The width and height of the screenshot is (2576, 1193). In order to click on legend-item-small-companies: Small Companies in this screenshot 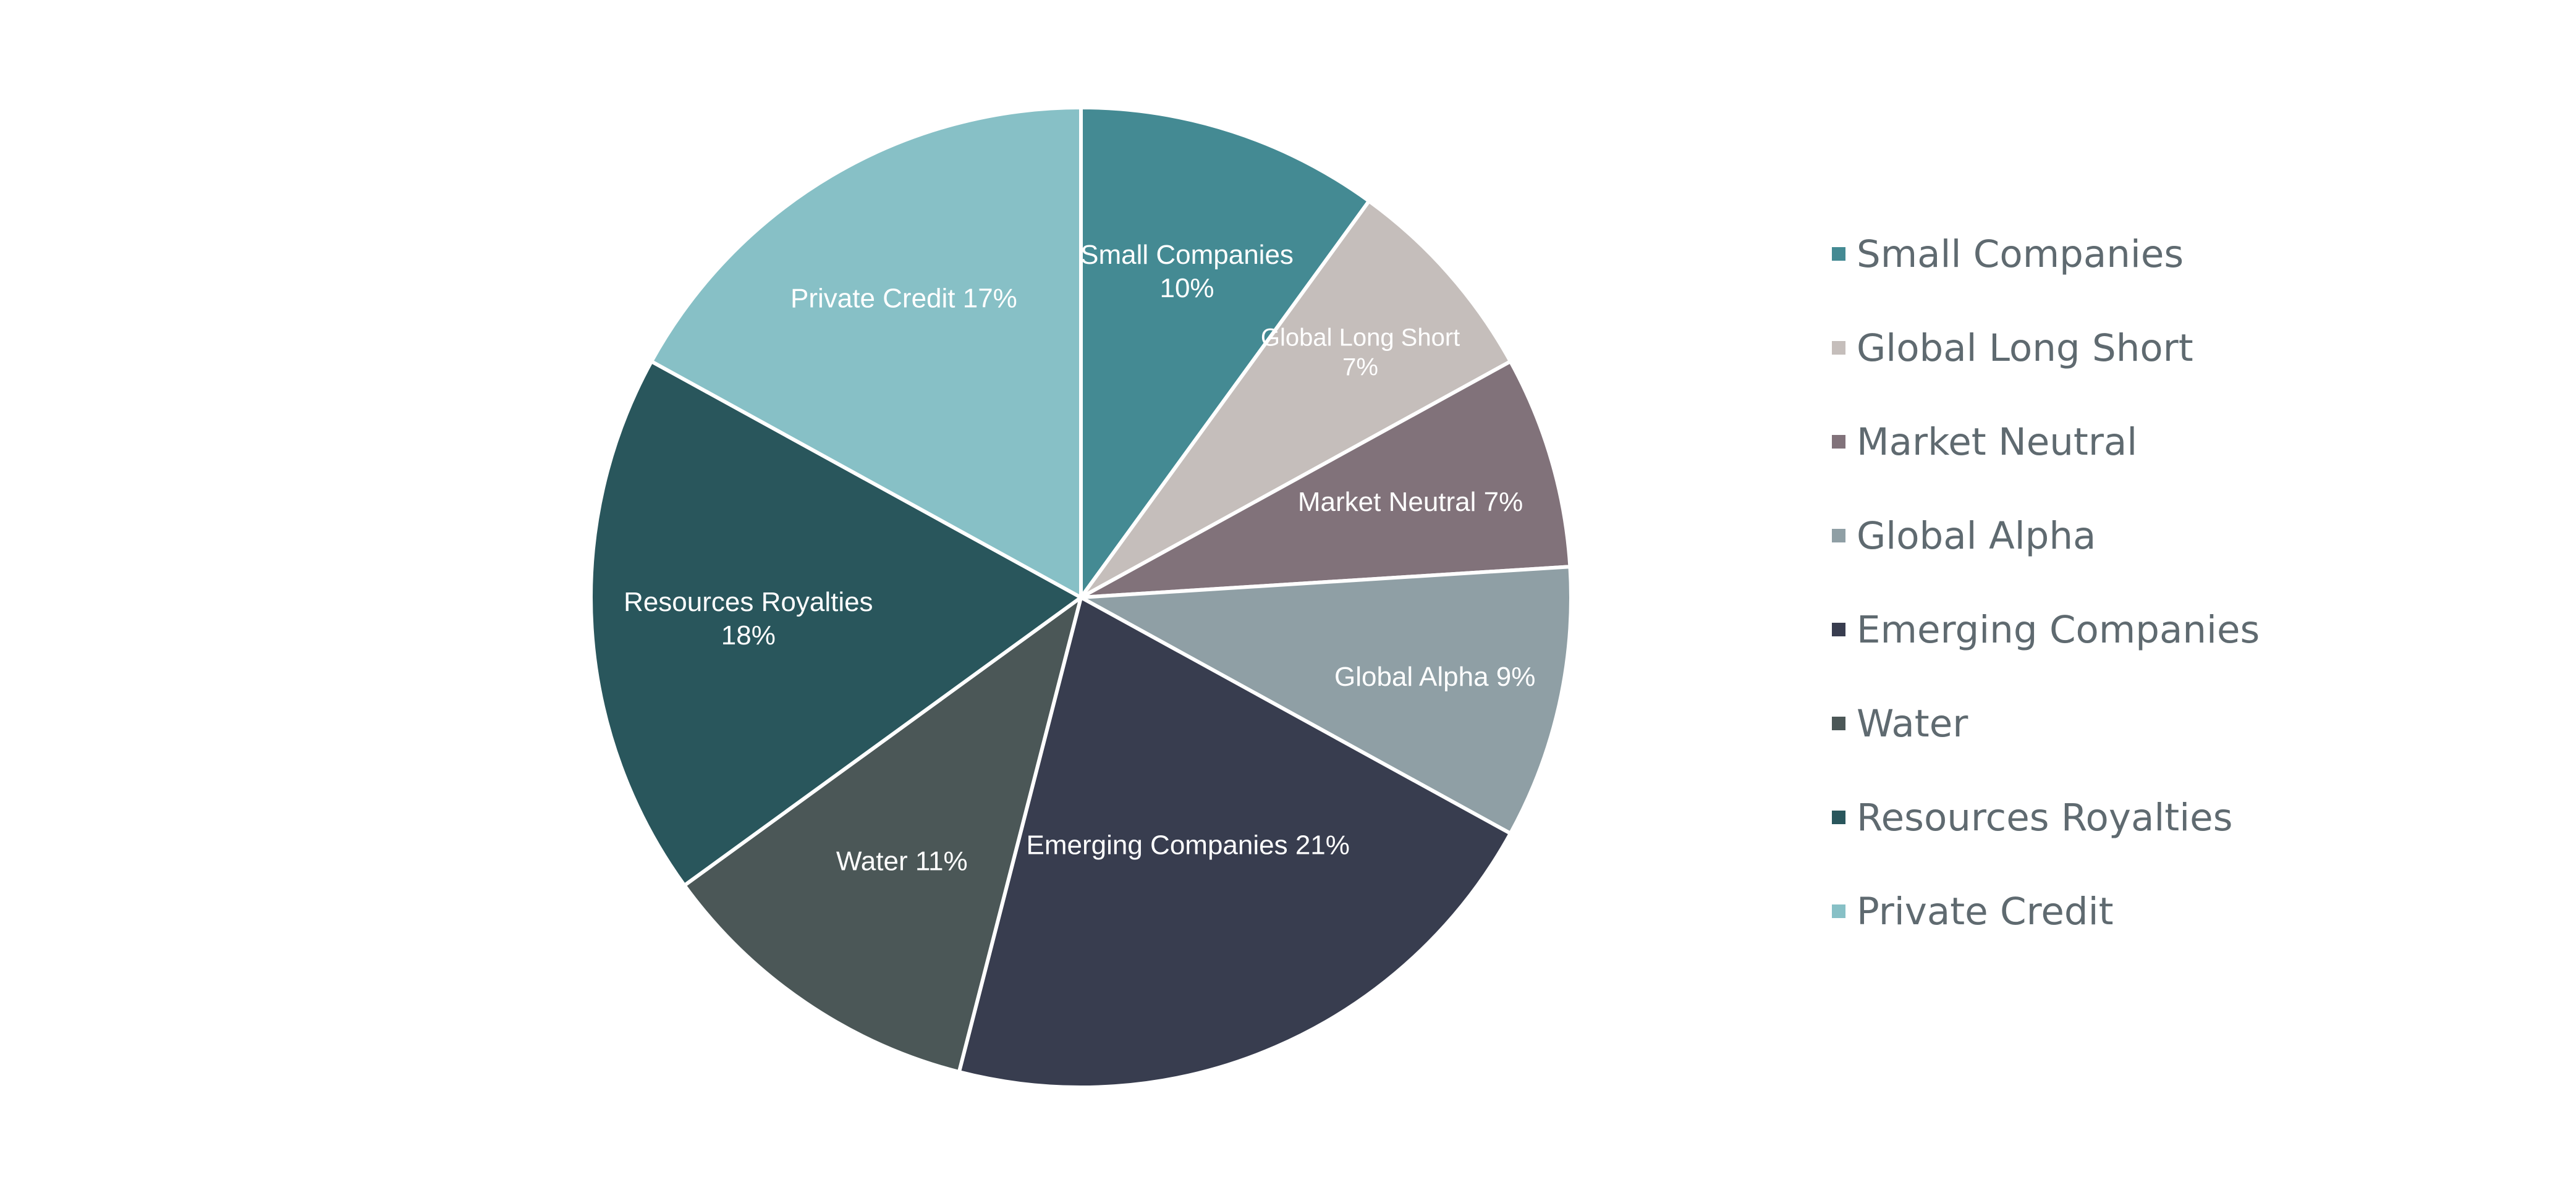, I will do `click(2008, 254)`.